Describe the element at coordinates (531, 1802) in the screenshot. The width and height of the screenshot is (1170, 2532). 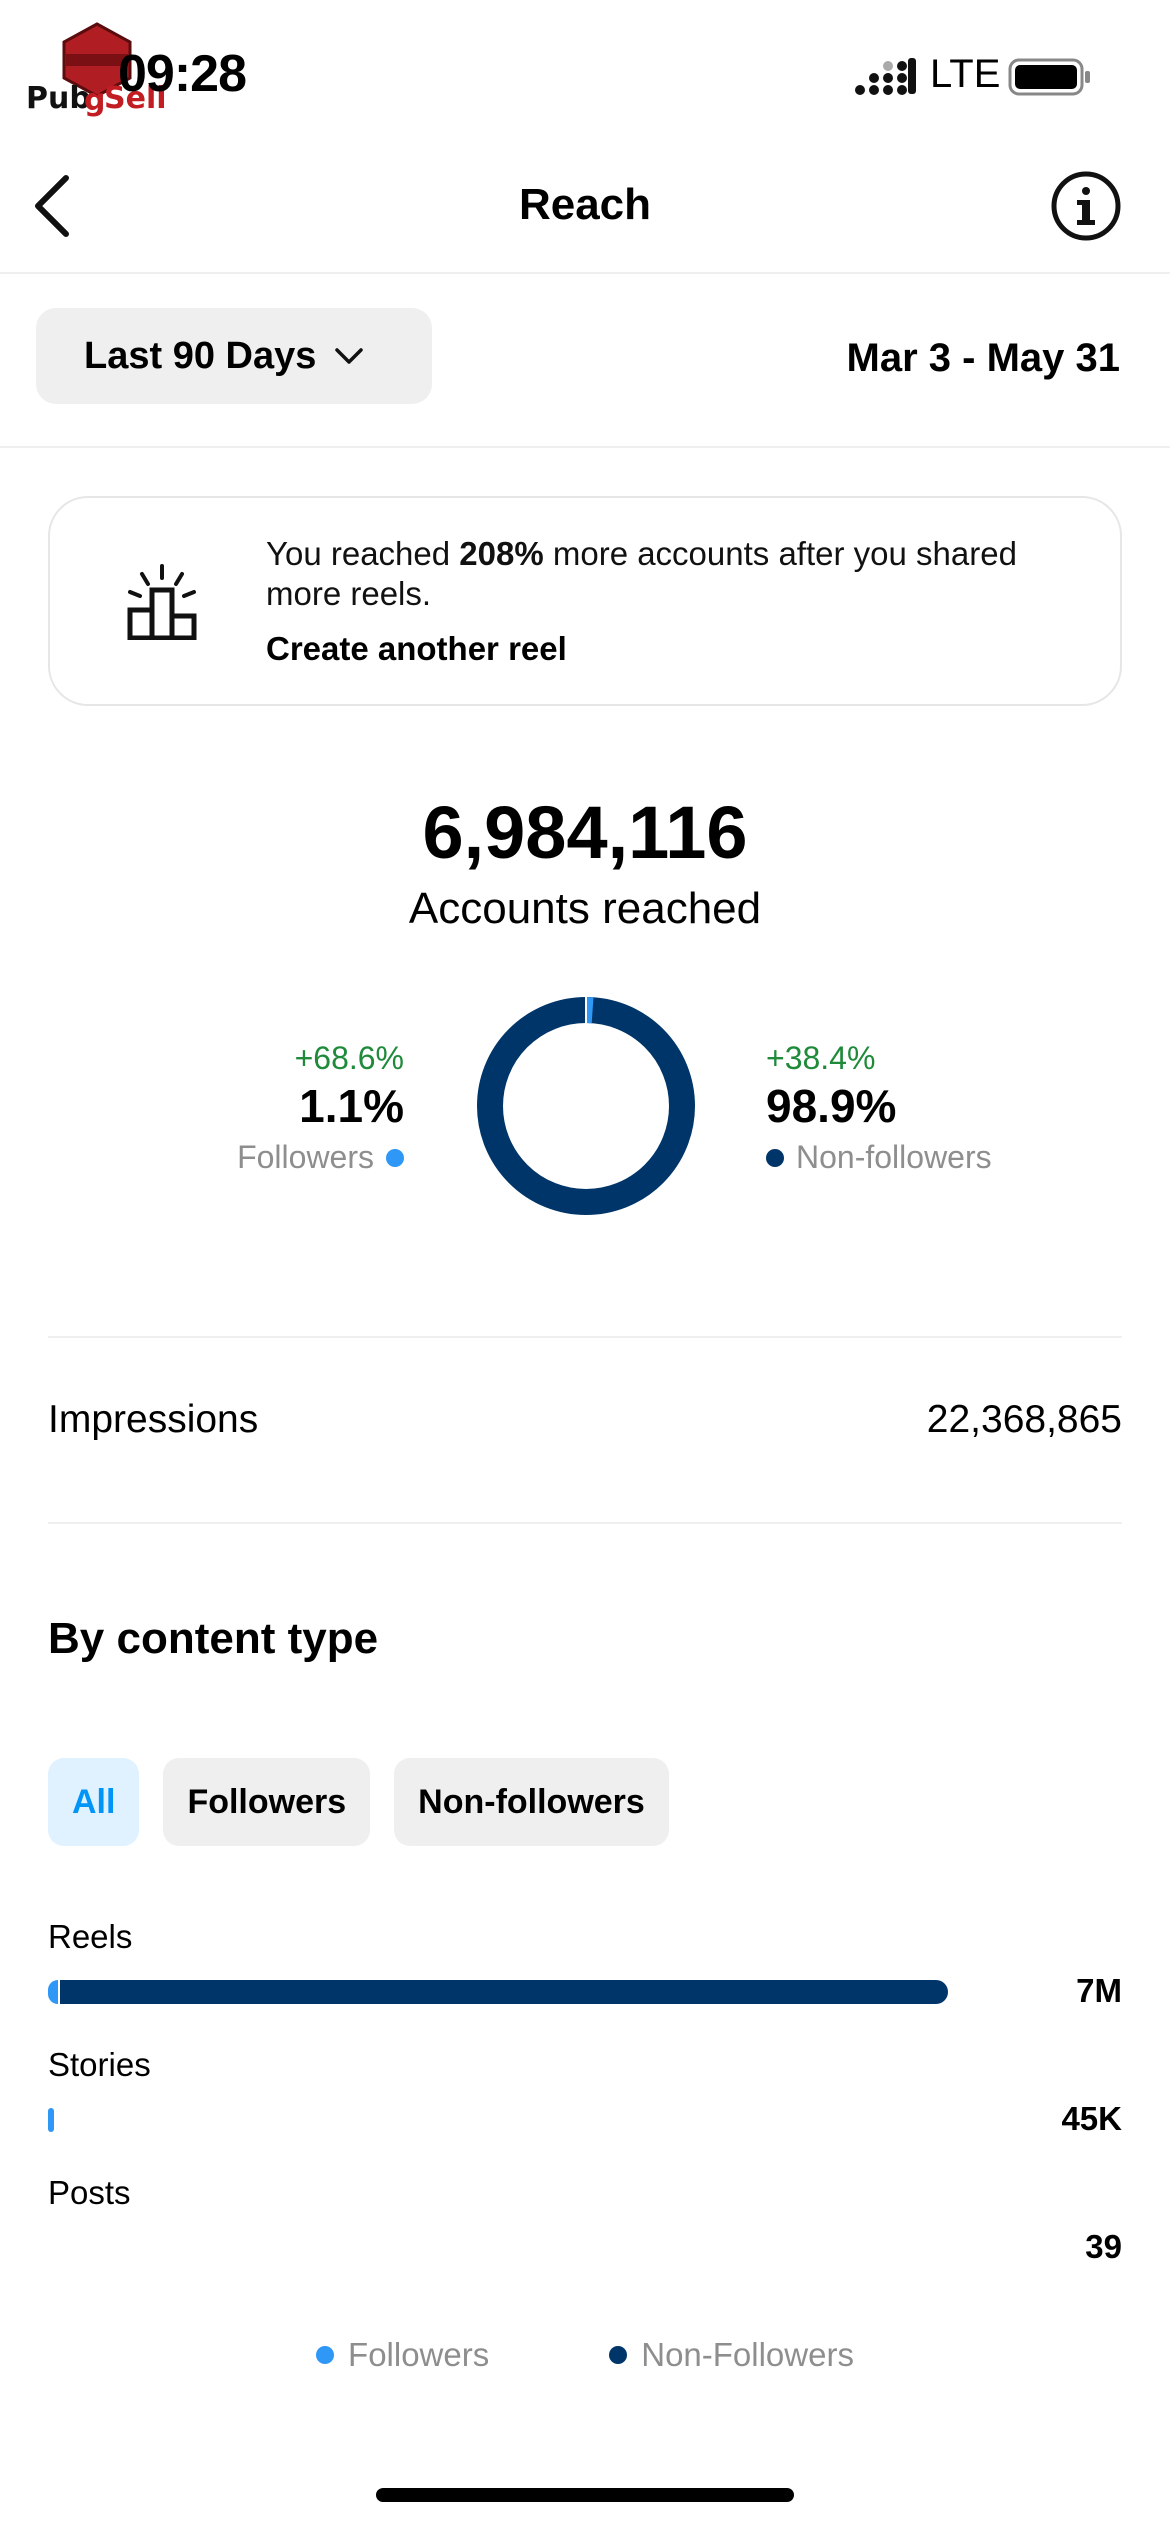
I see `filter-chip-non-followers: Non-followers` at that location.